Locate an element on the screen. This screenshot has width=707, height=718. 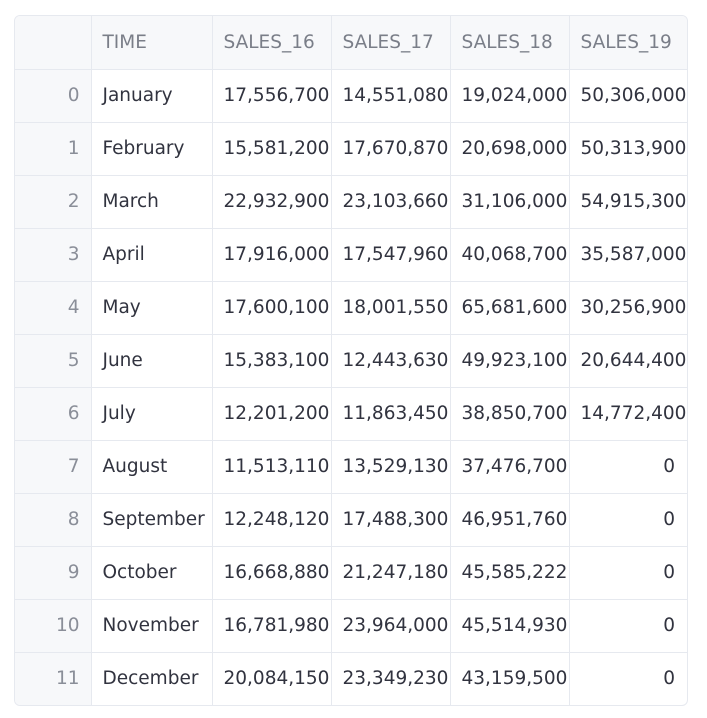
column-header-sales-16: SALES_16 is located at coordinates (272, 43).